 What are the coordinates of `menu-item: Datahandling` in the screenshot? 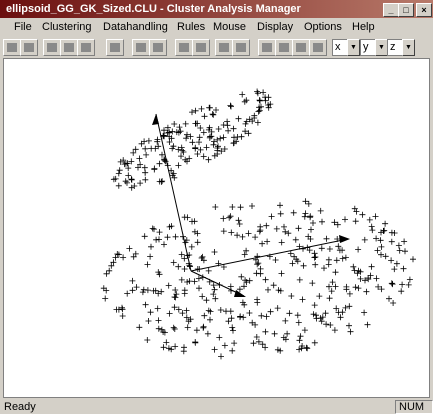 It's located at (135, 27).